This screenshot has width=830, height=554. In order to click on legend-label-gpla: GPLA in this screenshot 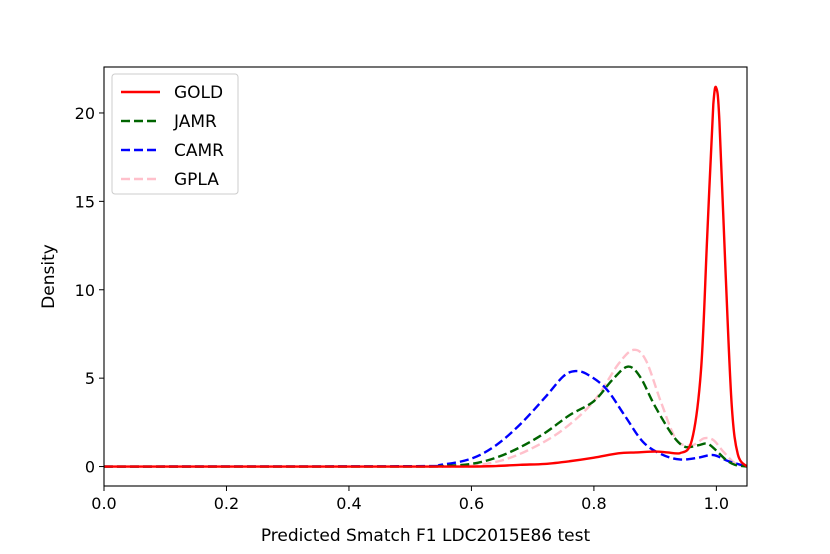, I will do `click(196, 180)`.